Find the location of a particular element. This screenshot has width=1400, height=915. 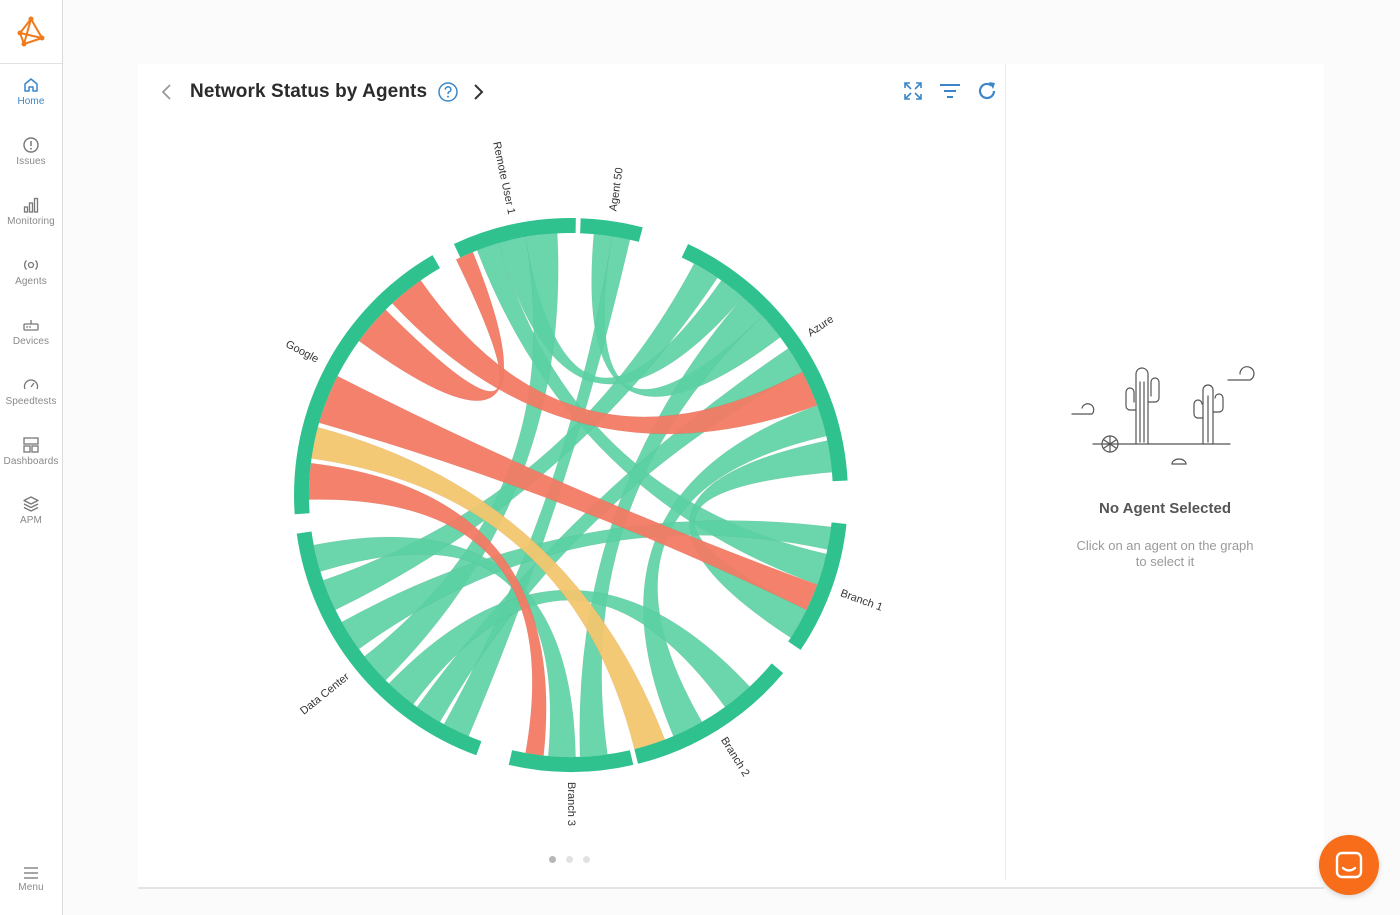

fullscreen-button is located at coordinates (913, 91).